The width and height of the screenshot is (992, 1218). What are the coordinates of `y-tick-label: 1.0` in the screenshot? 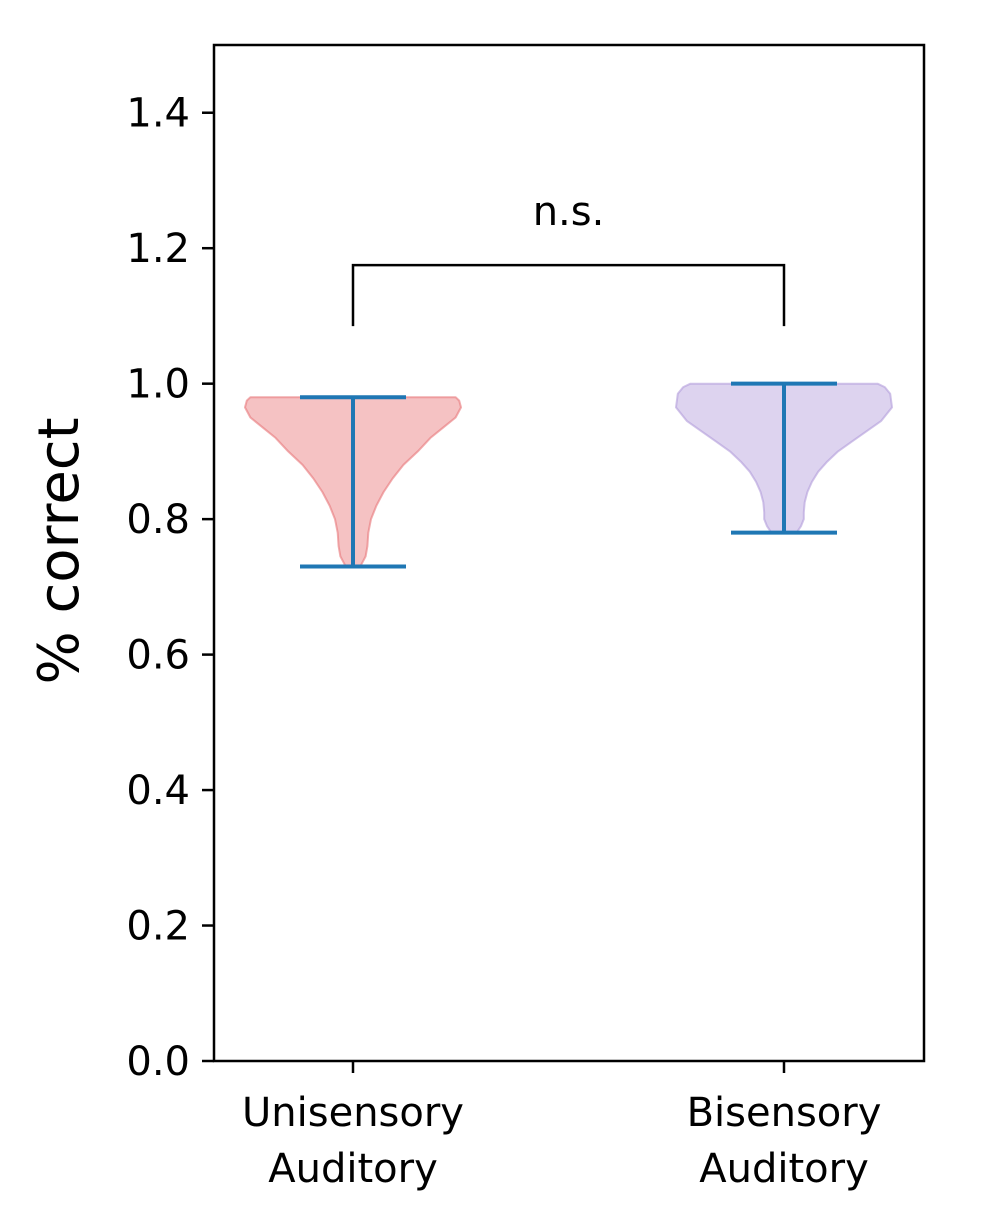 It's located at (158, 385).